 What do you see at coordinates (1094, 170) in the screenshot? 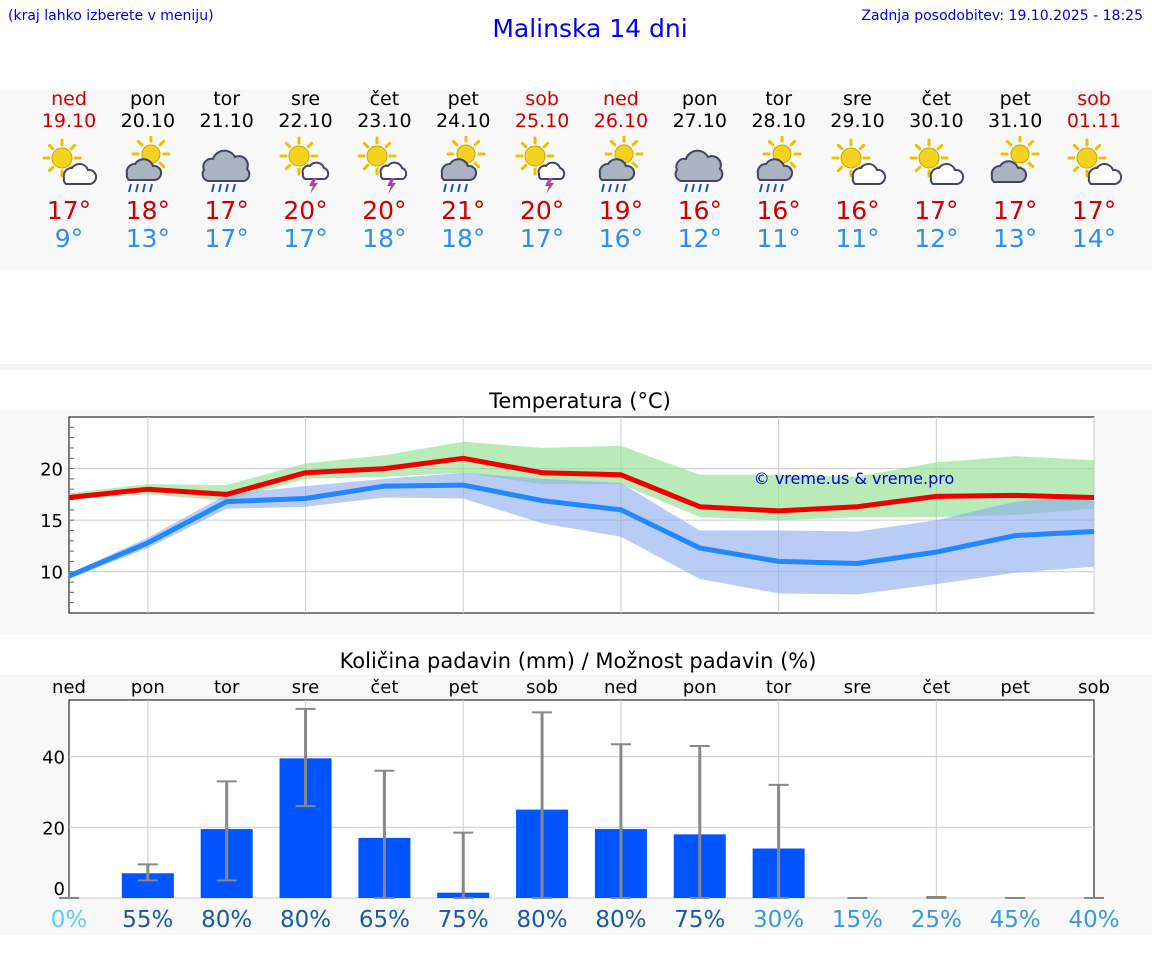
I see `day-column: sob 01.11 17° 14°` at bounding box center [1094, 170].